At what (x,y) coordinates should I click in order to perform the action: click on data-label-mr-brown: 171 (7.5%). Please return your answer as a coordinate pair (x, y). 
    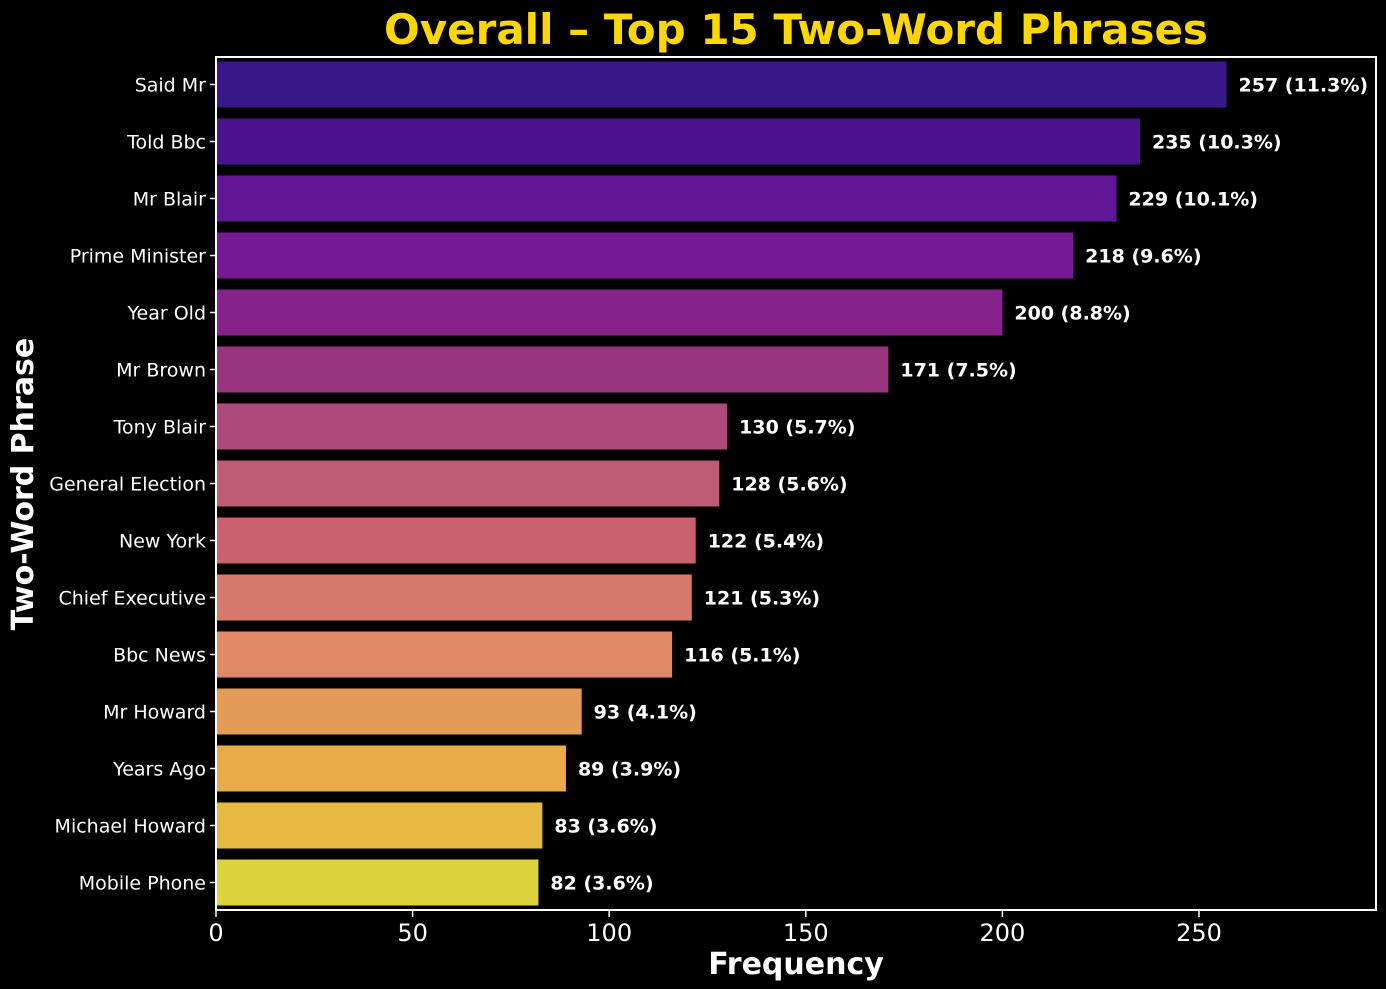
    Looking at the image, I should click on (958, 371).